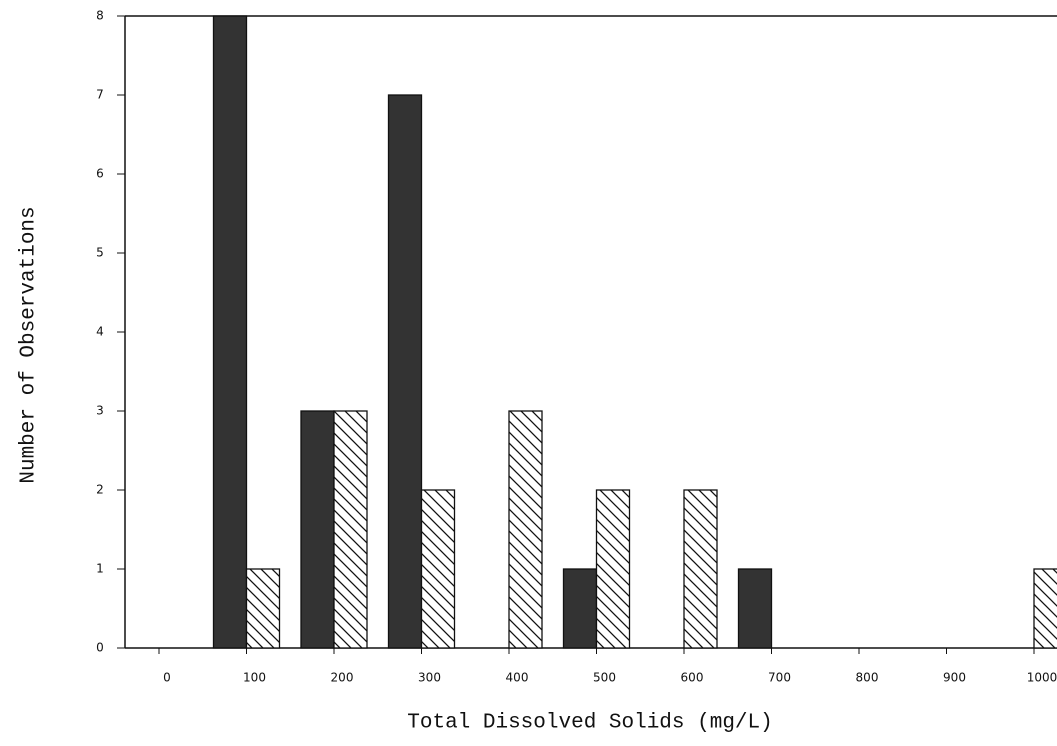 The width and height of the screenshot is (1057, 746). Describe the element at coordinates (779, 678) in the screenshot. I see `x-tick-label: 700` at that location.